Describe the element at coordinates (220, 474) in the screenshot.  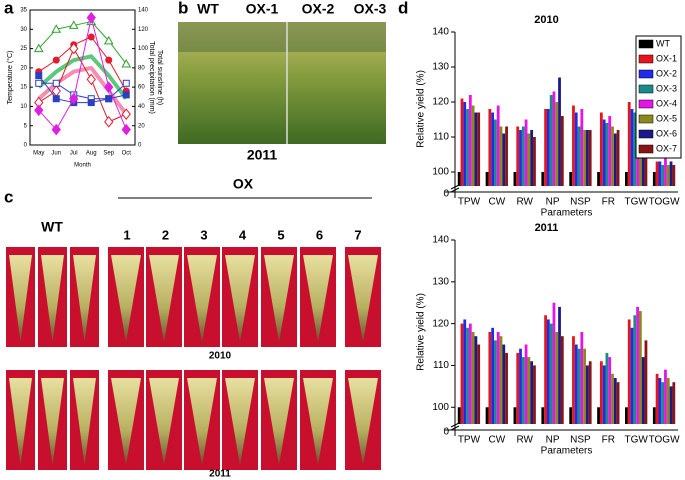
I see `photo-year: 2011` at that location.